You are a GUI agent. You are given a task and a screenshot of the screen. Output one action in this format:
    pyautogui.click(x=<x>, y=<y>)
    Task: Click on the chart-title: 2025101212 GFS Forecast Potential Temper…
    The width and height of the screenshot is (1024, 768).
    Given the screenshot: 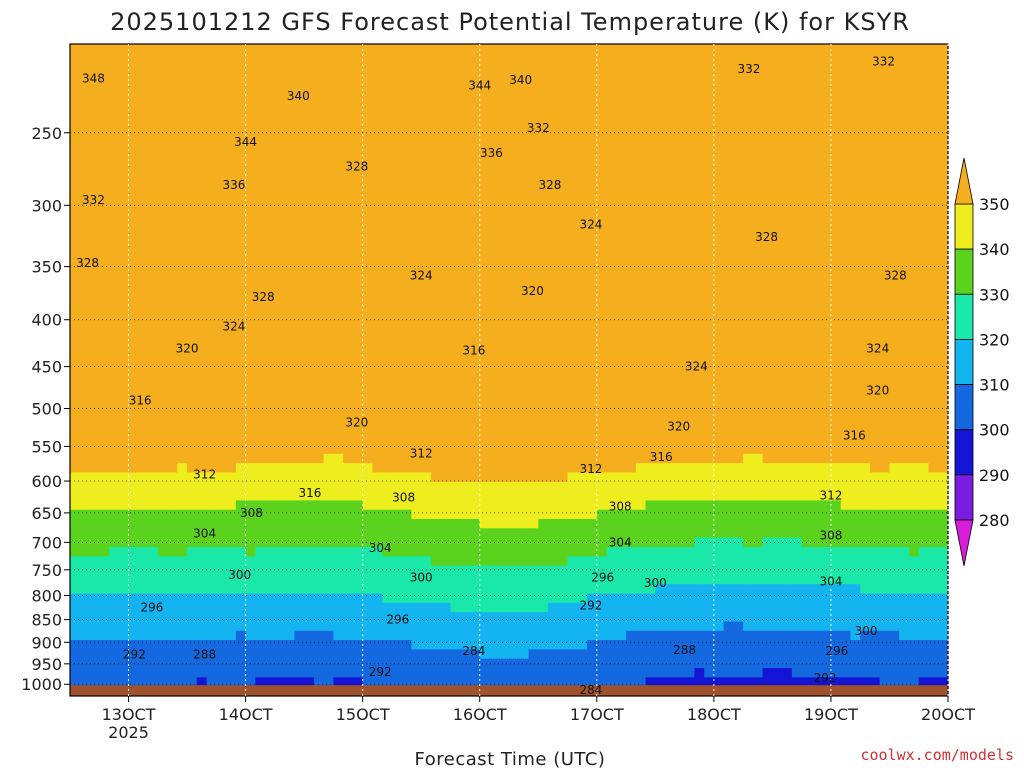 What is the action you would take?
    pyautogui.click(x=510, y=22)
    